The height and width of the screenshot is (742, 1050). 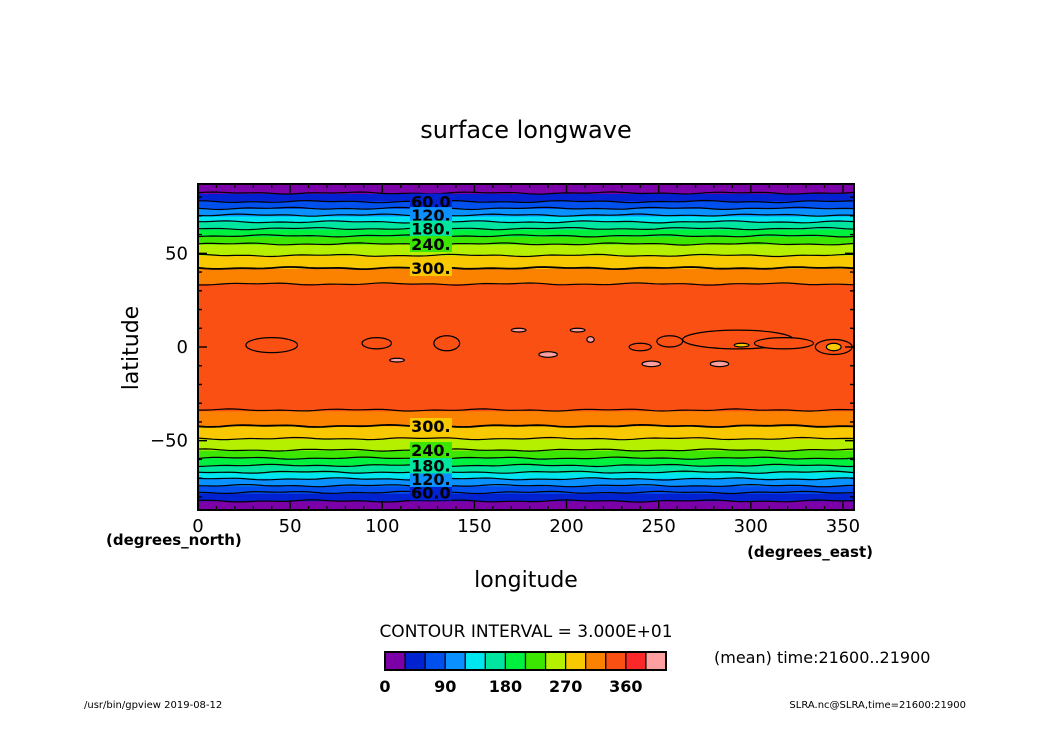 What do you see at coordinates (526, 580) in the screenshot?
I see `x-axis-label: longitude` at bounding box center [526, 580].